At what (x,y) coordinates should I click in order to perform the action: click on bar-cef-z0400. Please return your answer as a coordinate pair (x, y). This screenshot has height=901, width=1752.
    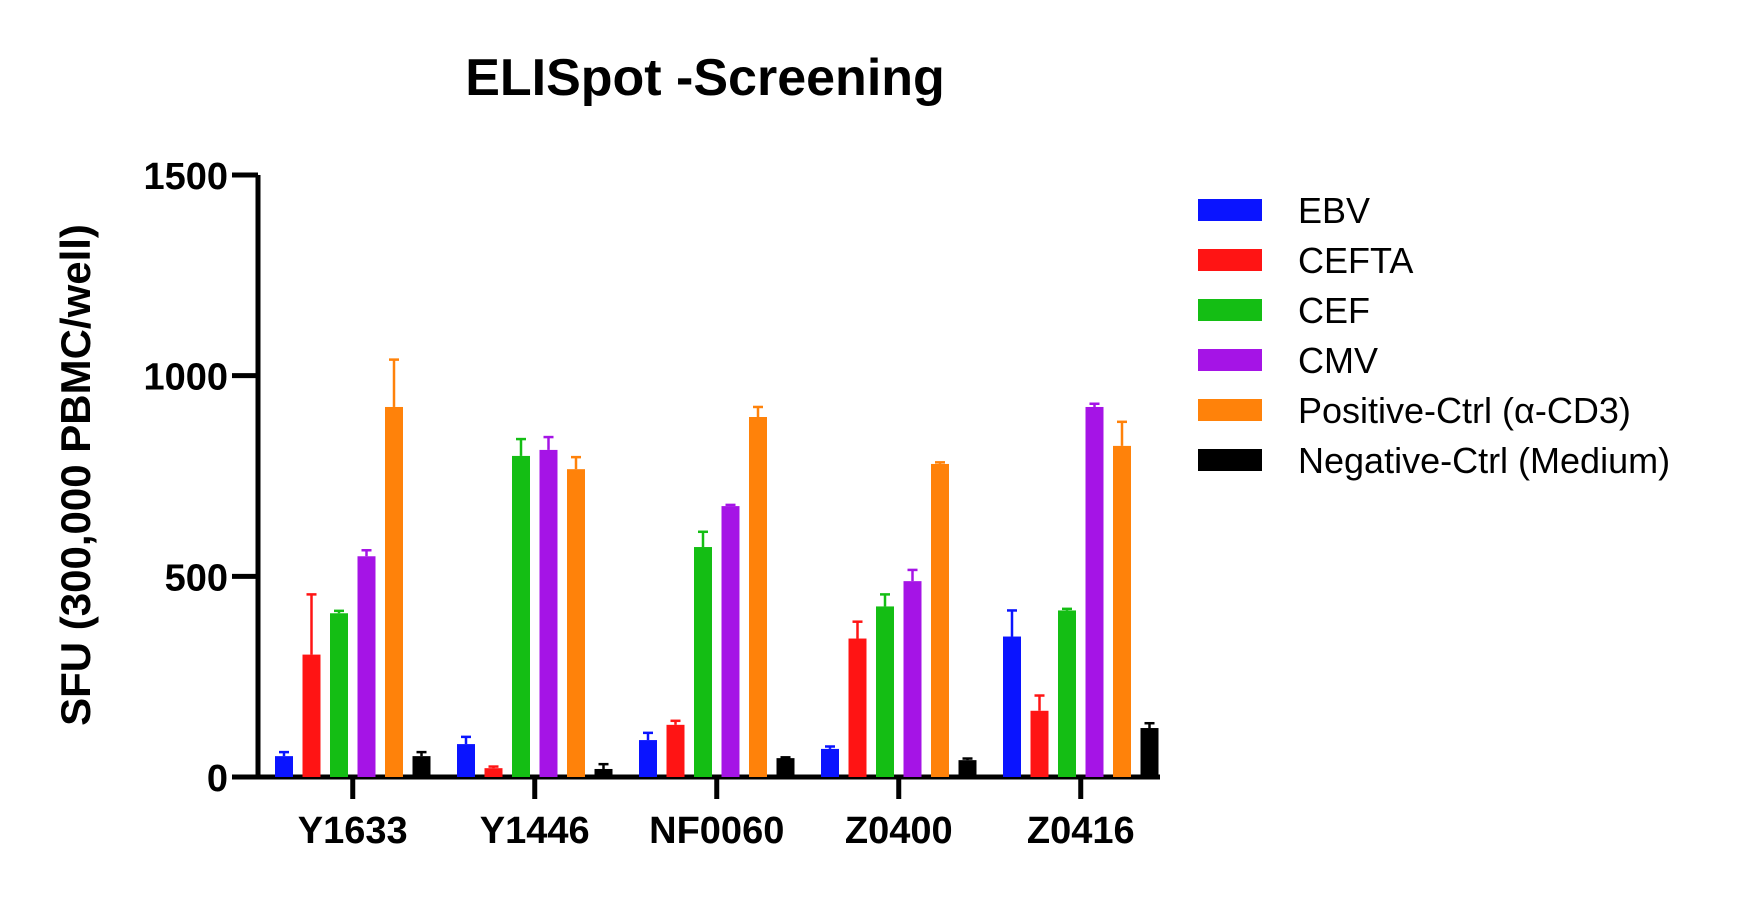
    Looking at the image, I should click on (885, 691).